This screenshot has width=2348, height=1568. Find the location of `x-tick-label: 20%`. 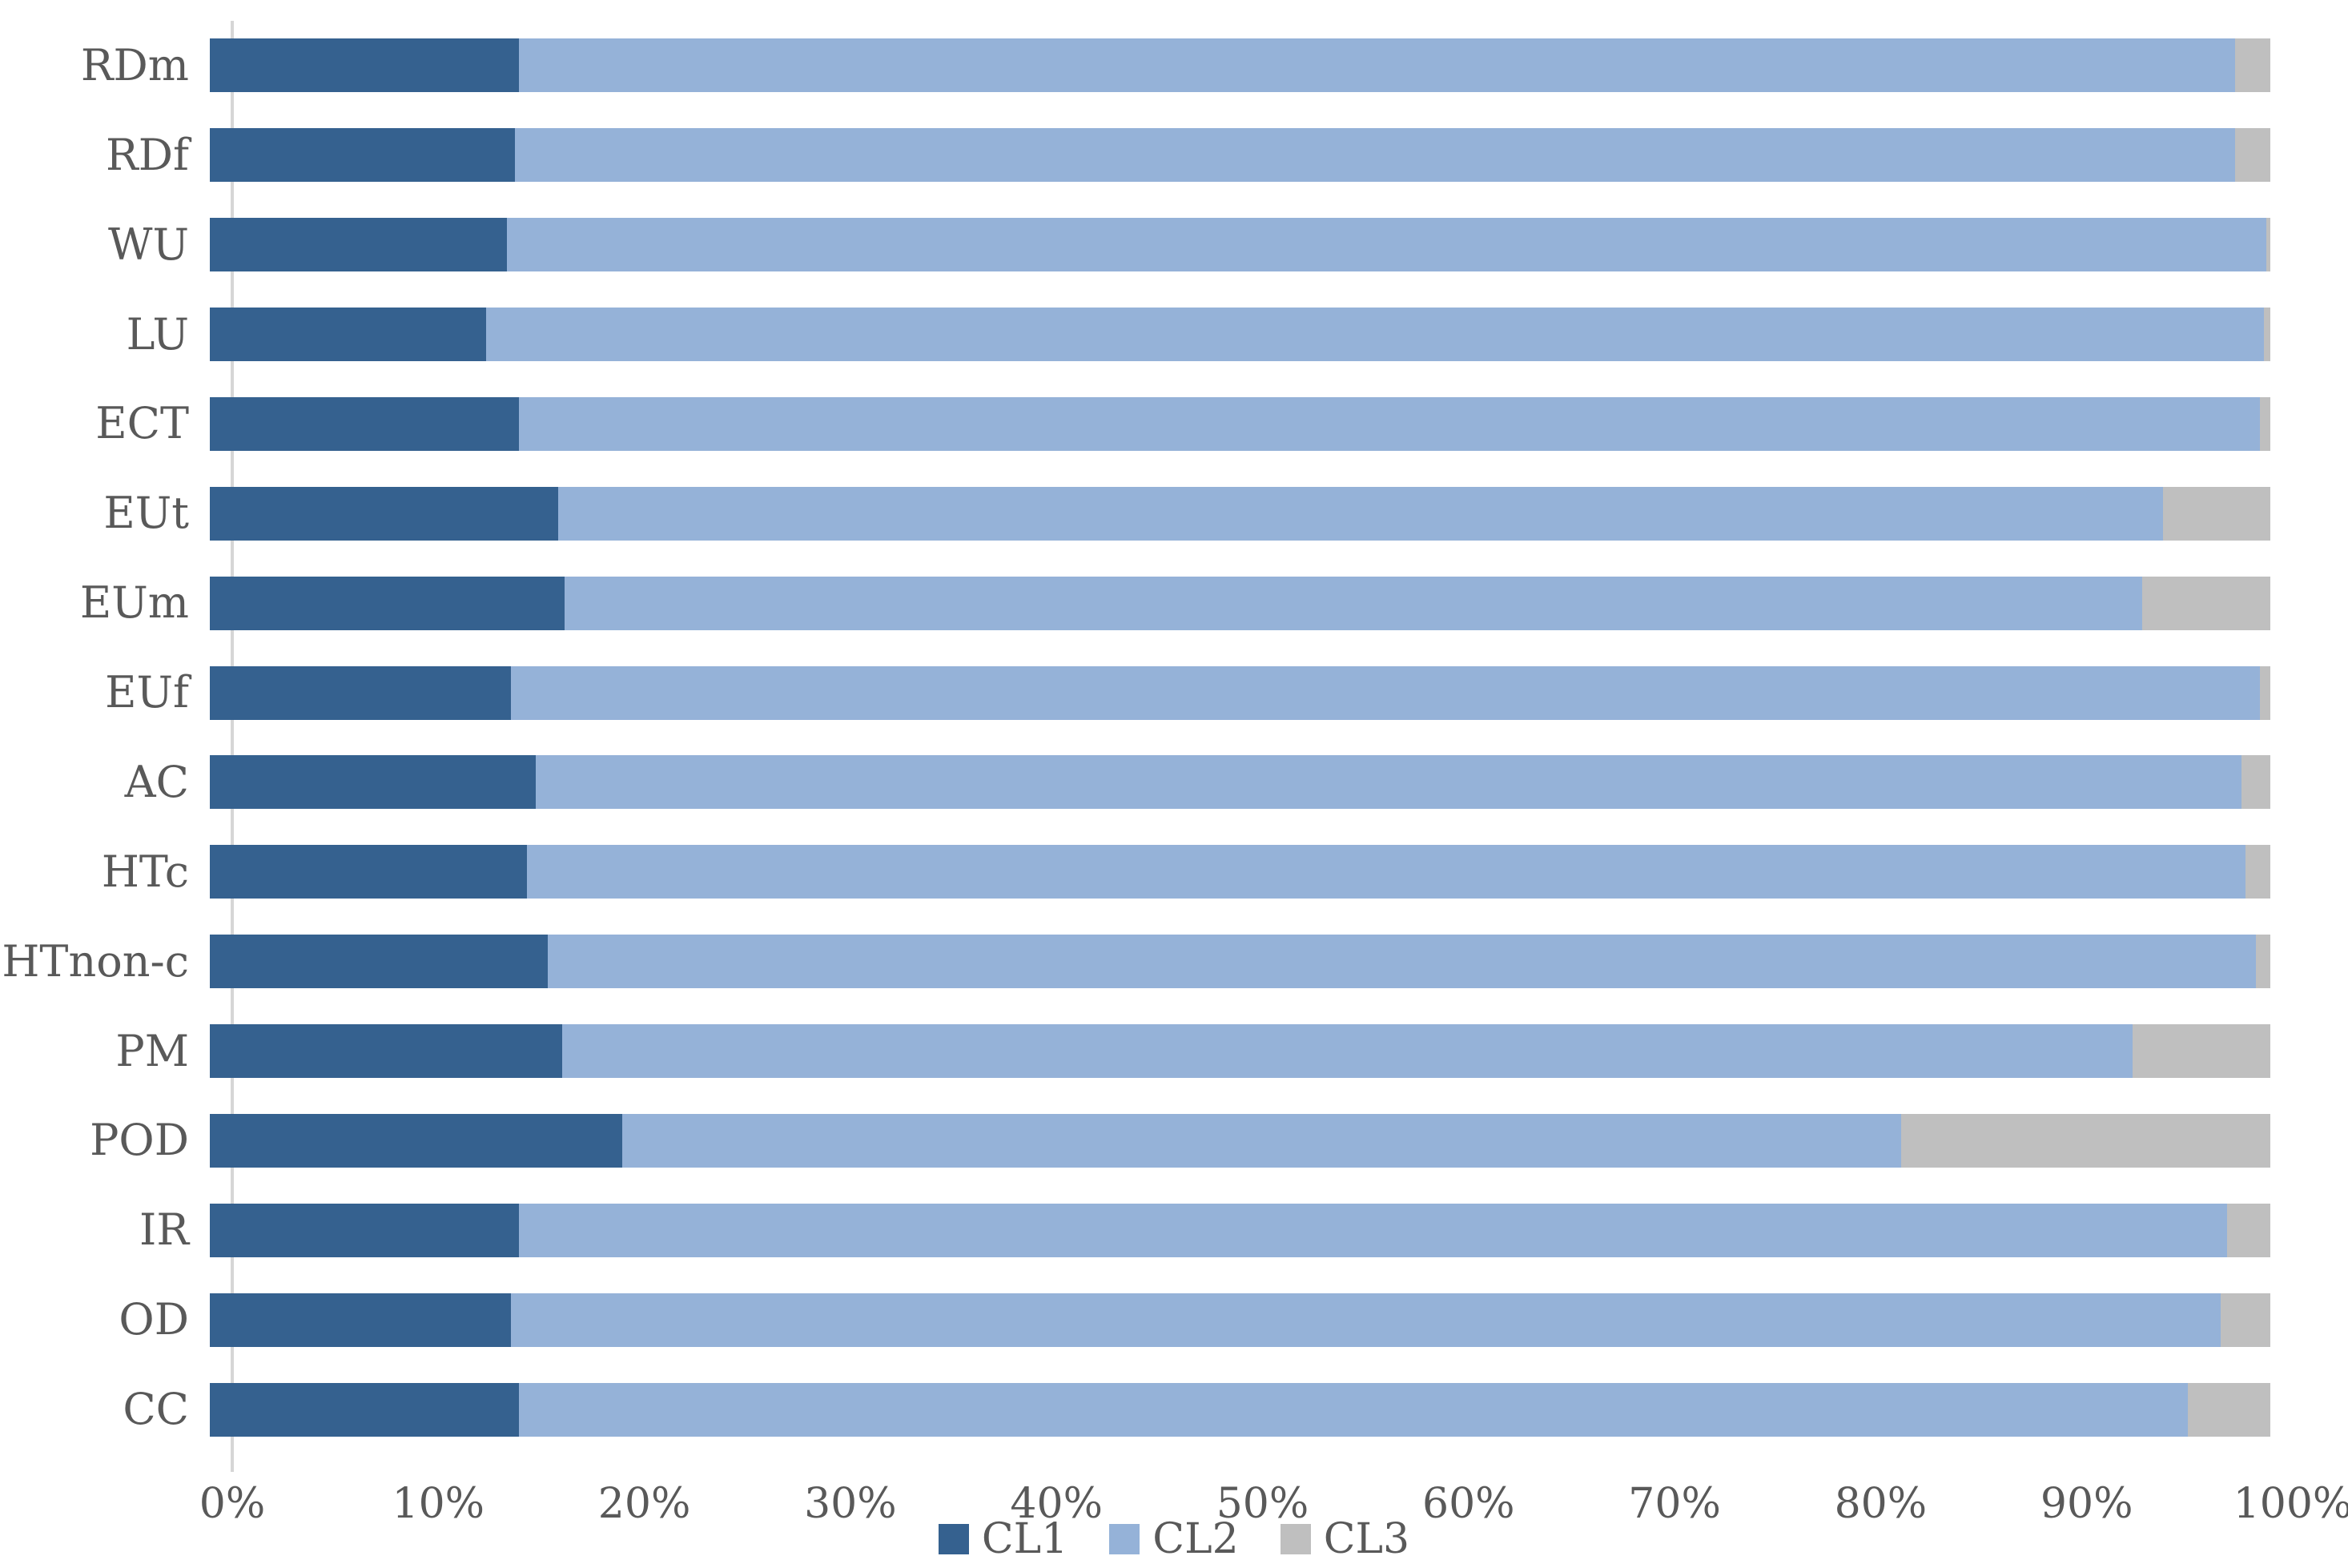

x-tick-label: 20% is located at coordinates (644, 1504).